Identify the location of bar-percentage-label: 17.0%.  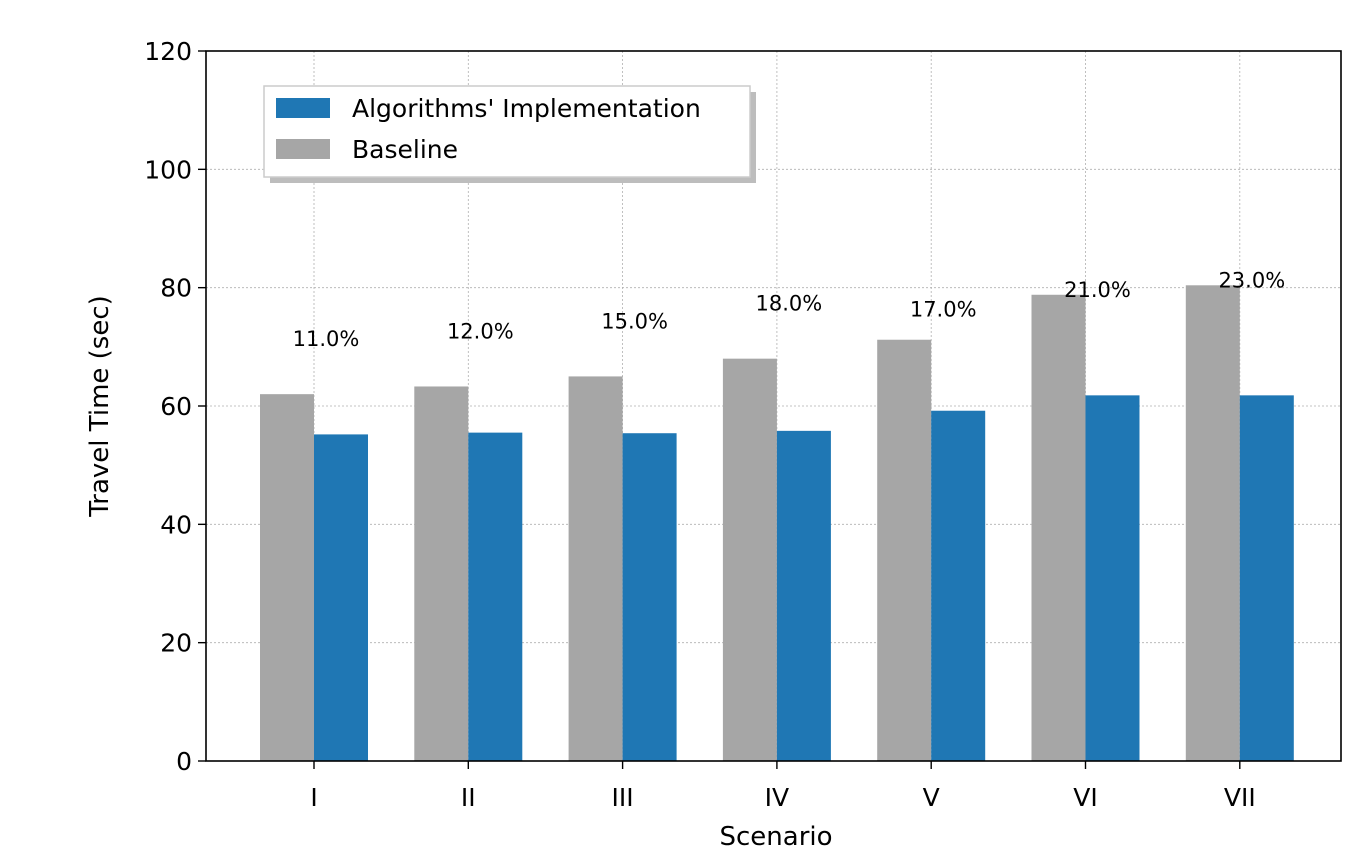
(943, 310).